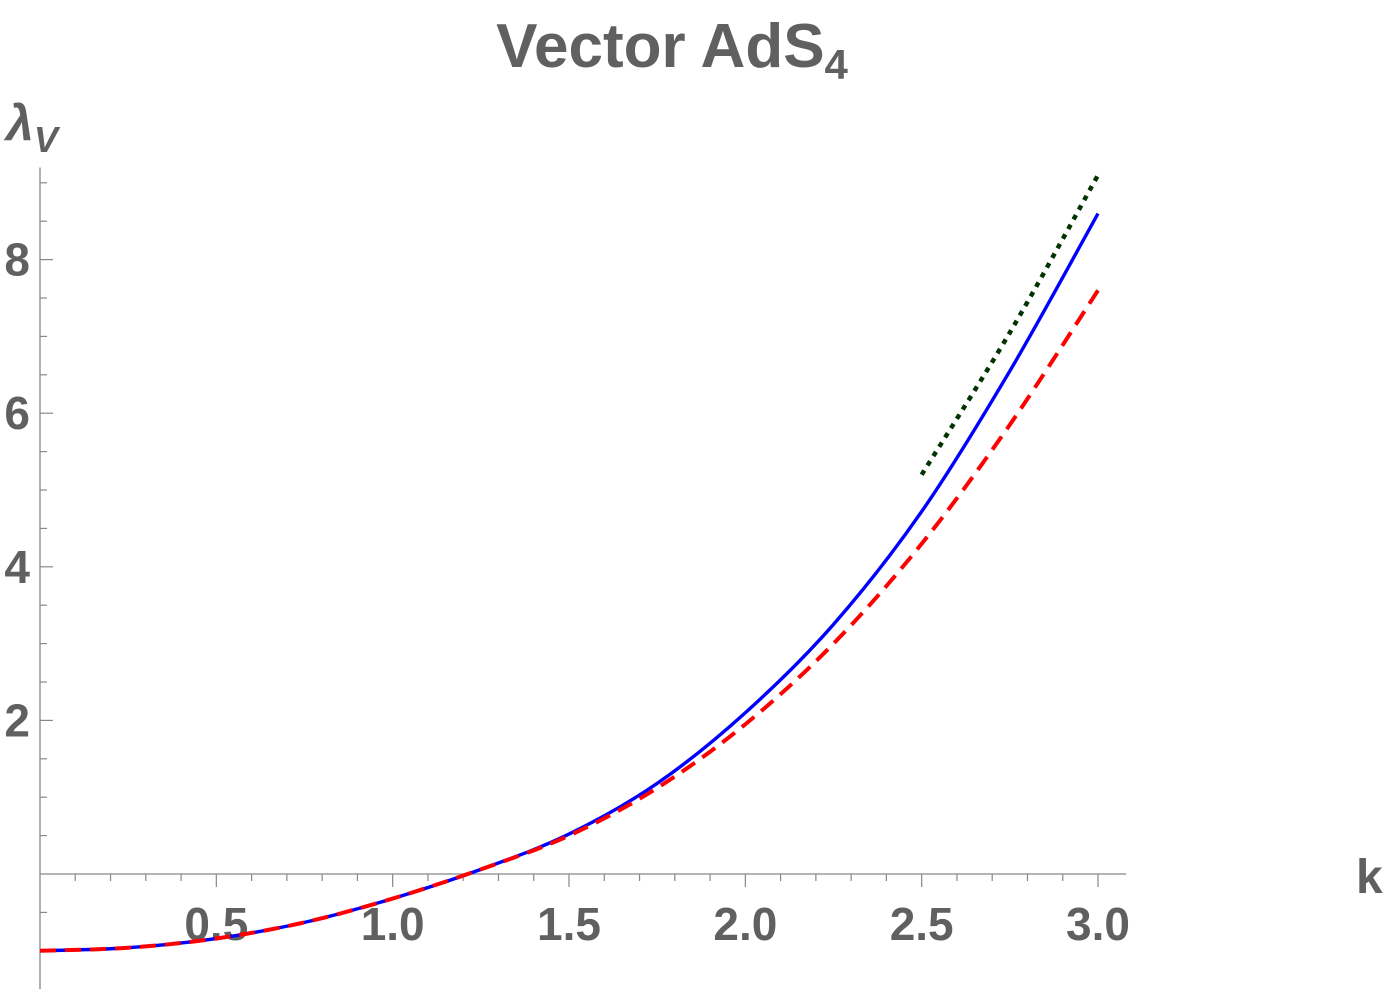  What do you see at coordinates (17, 260) in the screenshot?
I see `y-tick-label: 8` at bounding box center [17, 260].